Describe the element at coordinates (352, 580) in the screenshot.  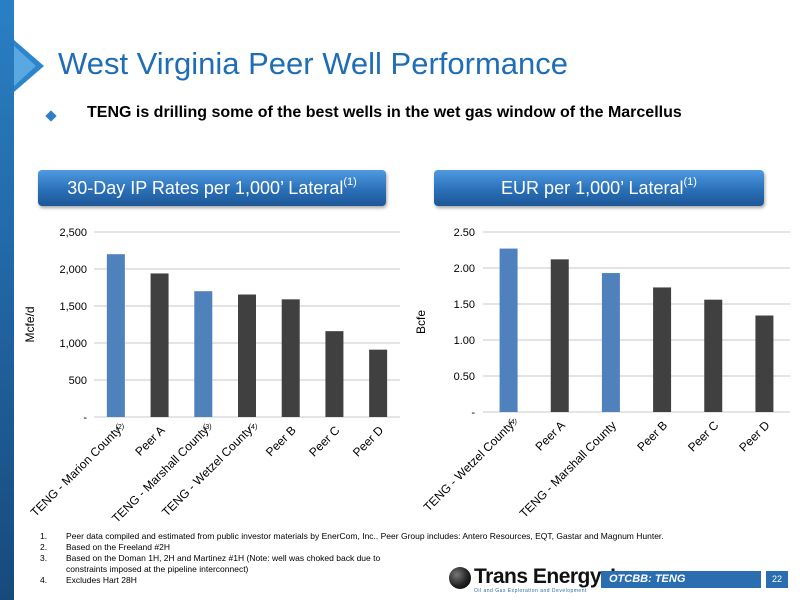
I see `footnote-5: 4. Excludes Hart 28H` at that location.